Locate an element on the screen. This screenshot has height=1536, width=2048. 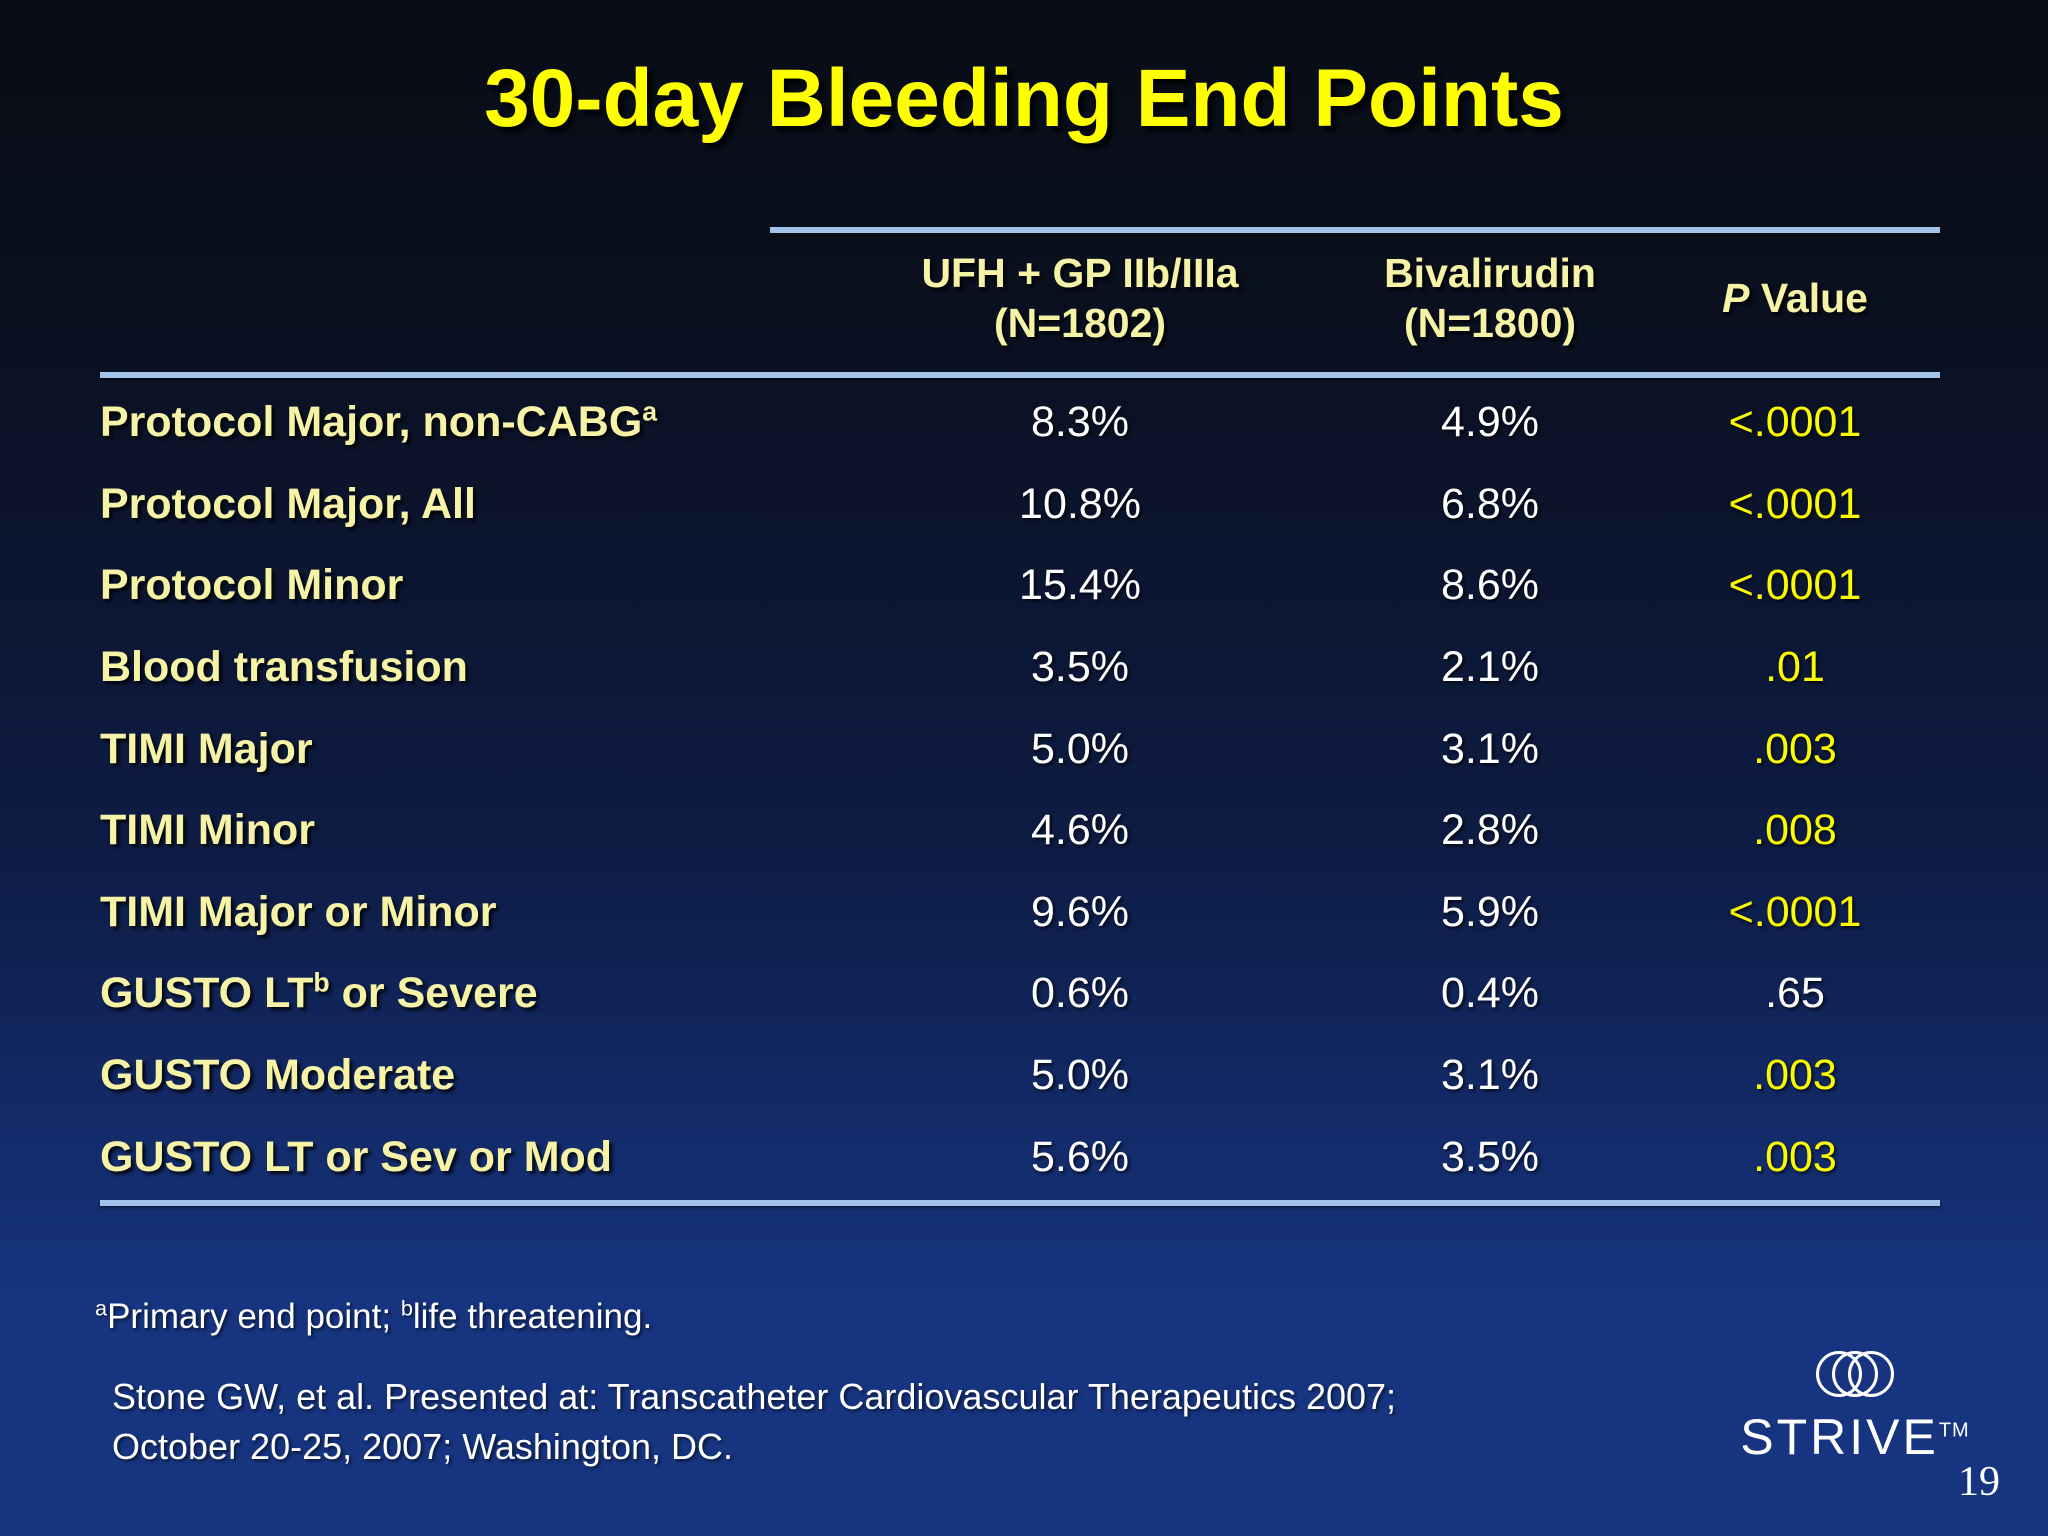
table-row: GUSTO LT or Sev or Mod 5.6% 3.5% .003 is located at coordinates (1020, 1157).